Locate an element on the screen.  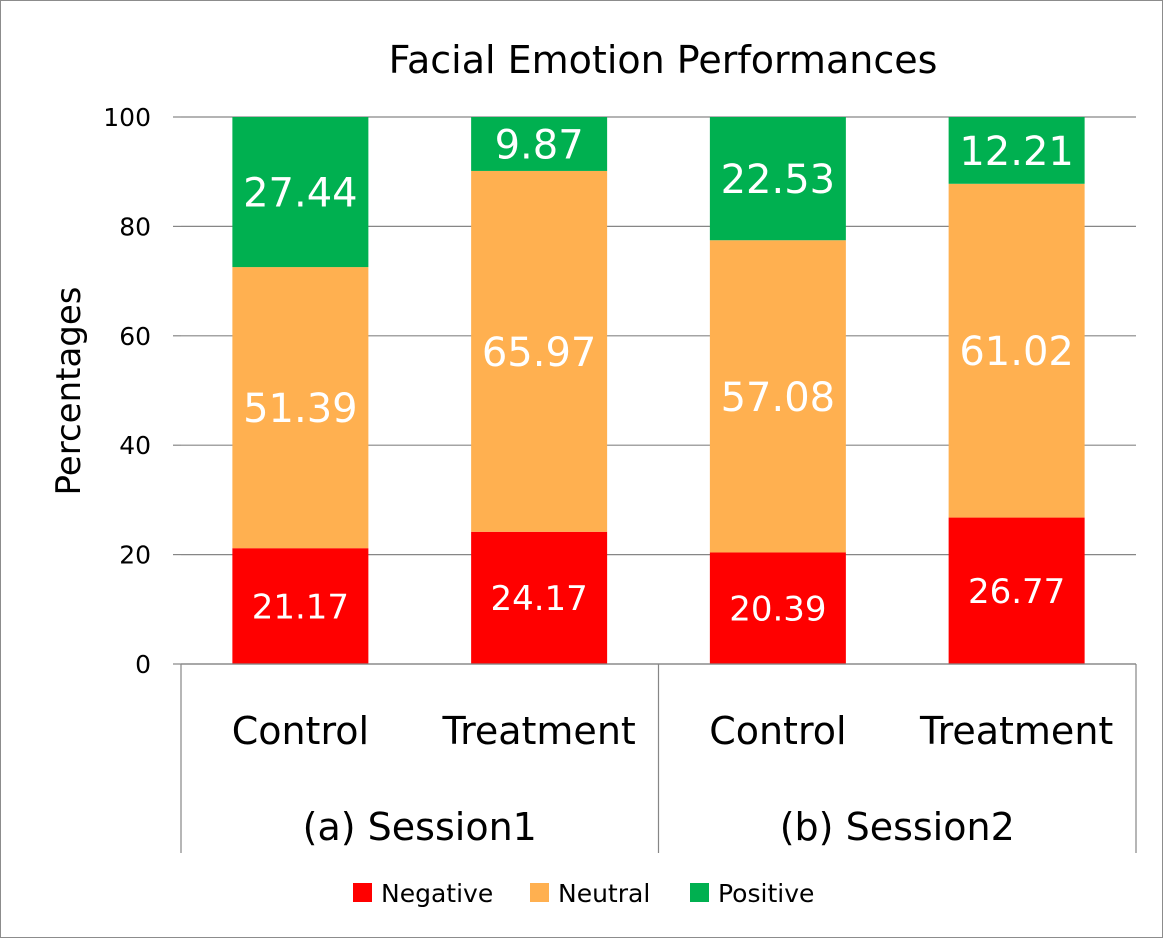
data-label-neutral: 51.39 is located at coordinates (300, 409).